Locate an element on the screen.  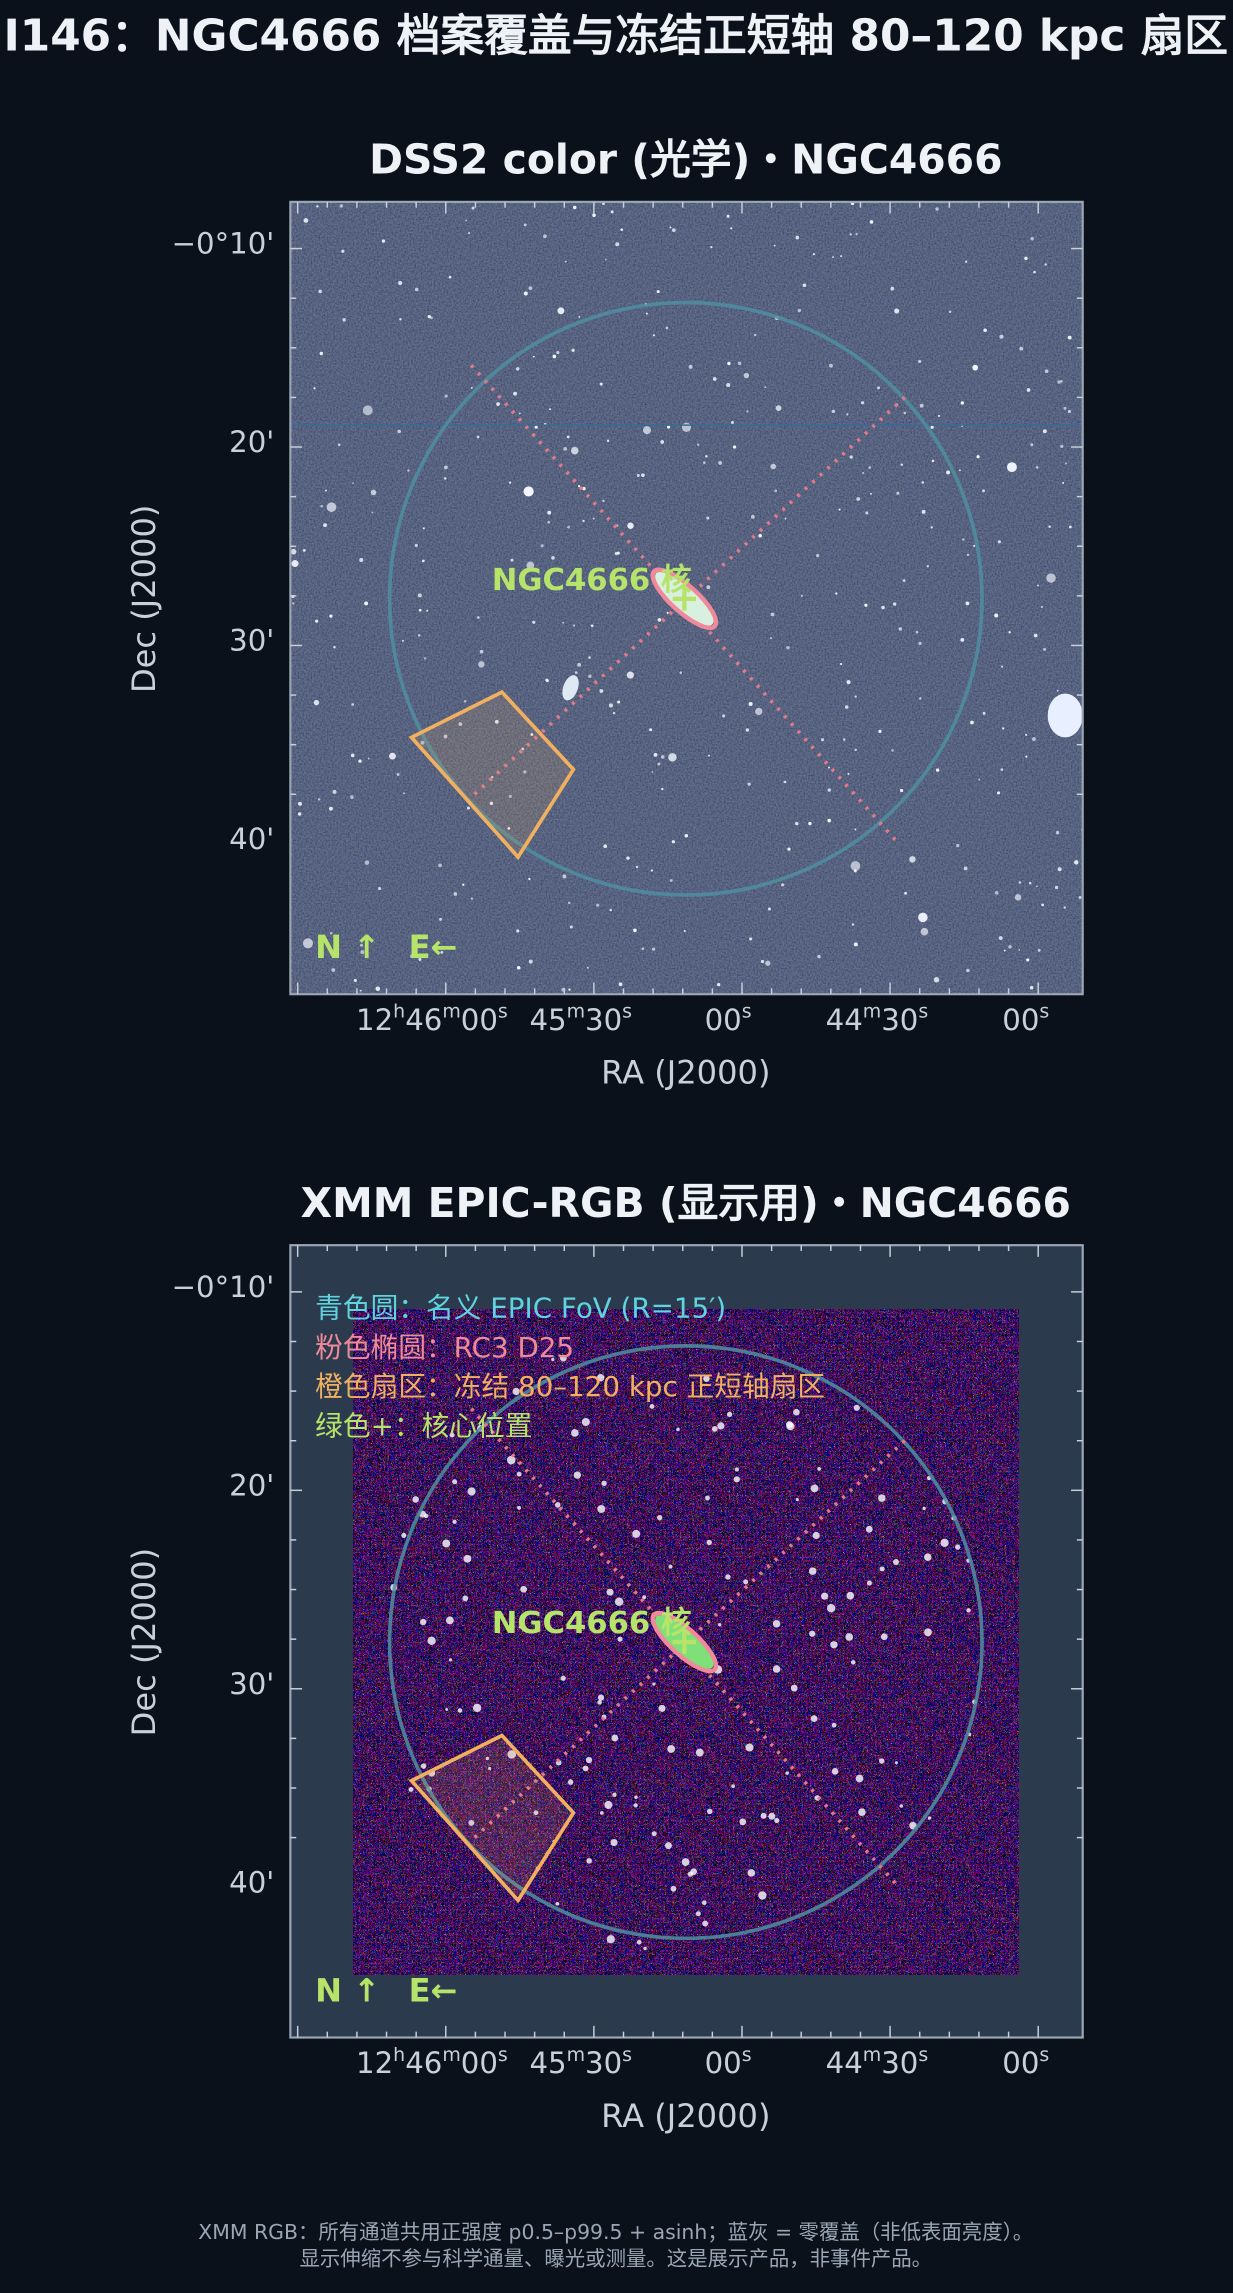
y-tick-label: 40' is located at coordinates (251, 1882).